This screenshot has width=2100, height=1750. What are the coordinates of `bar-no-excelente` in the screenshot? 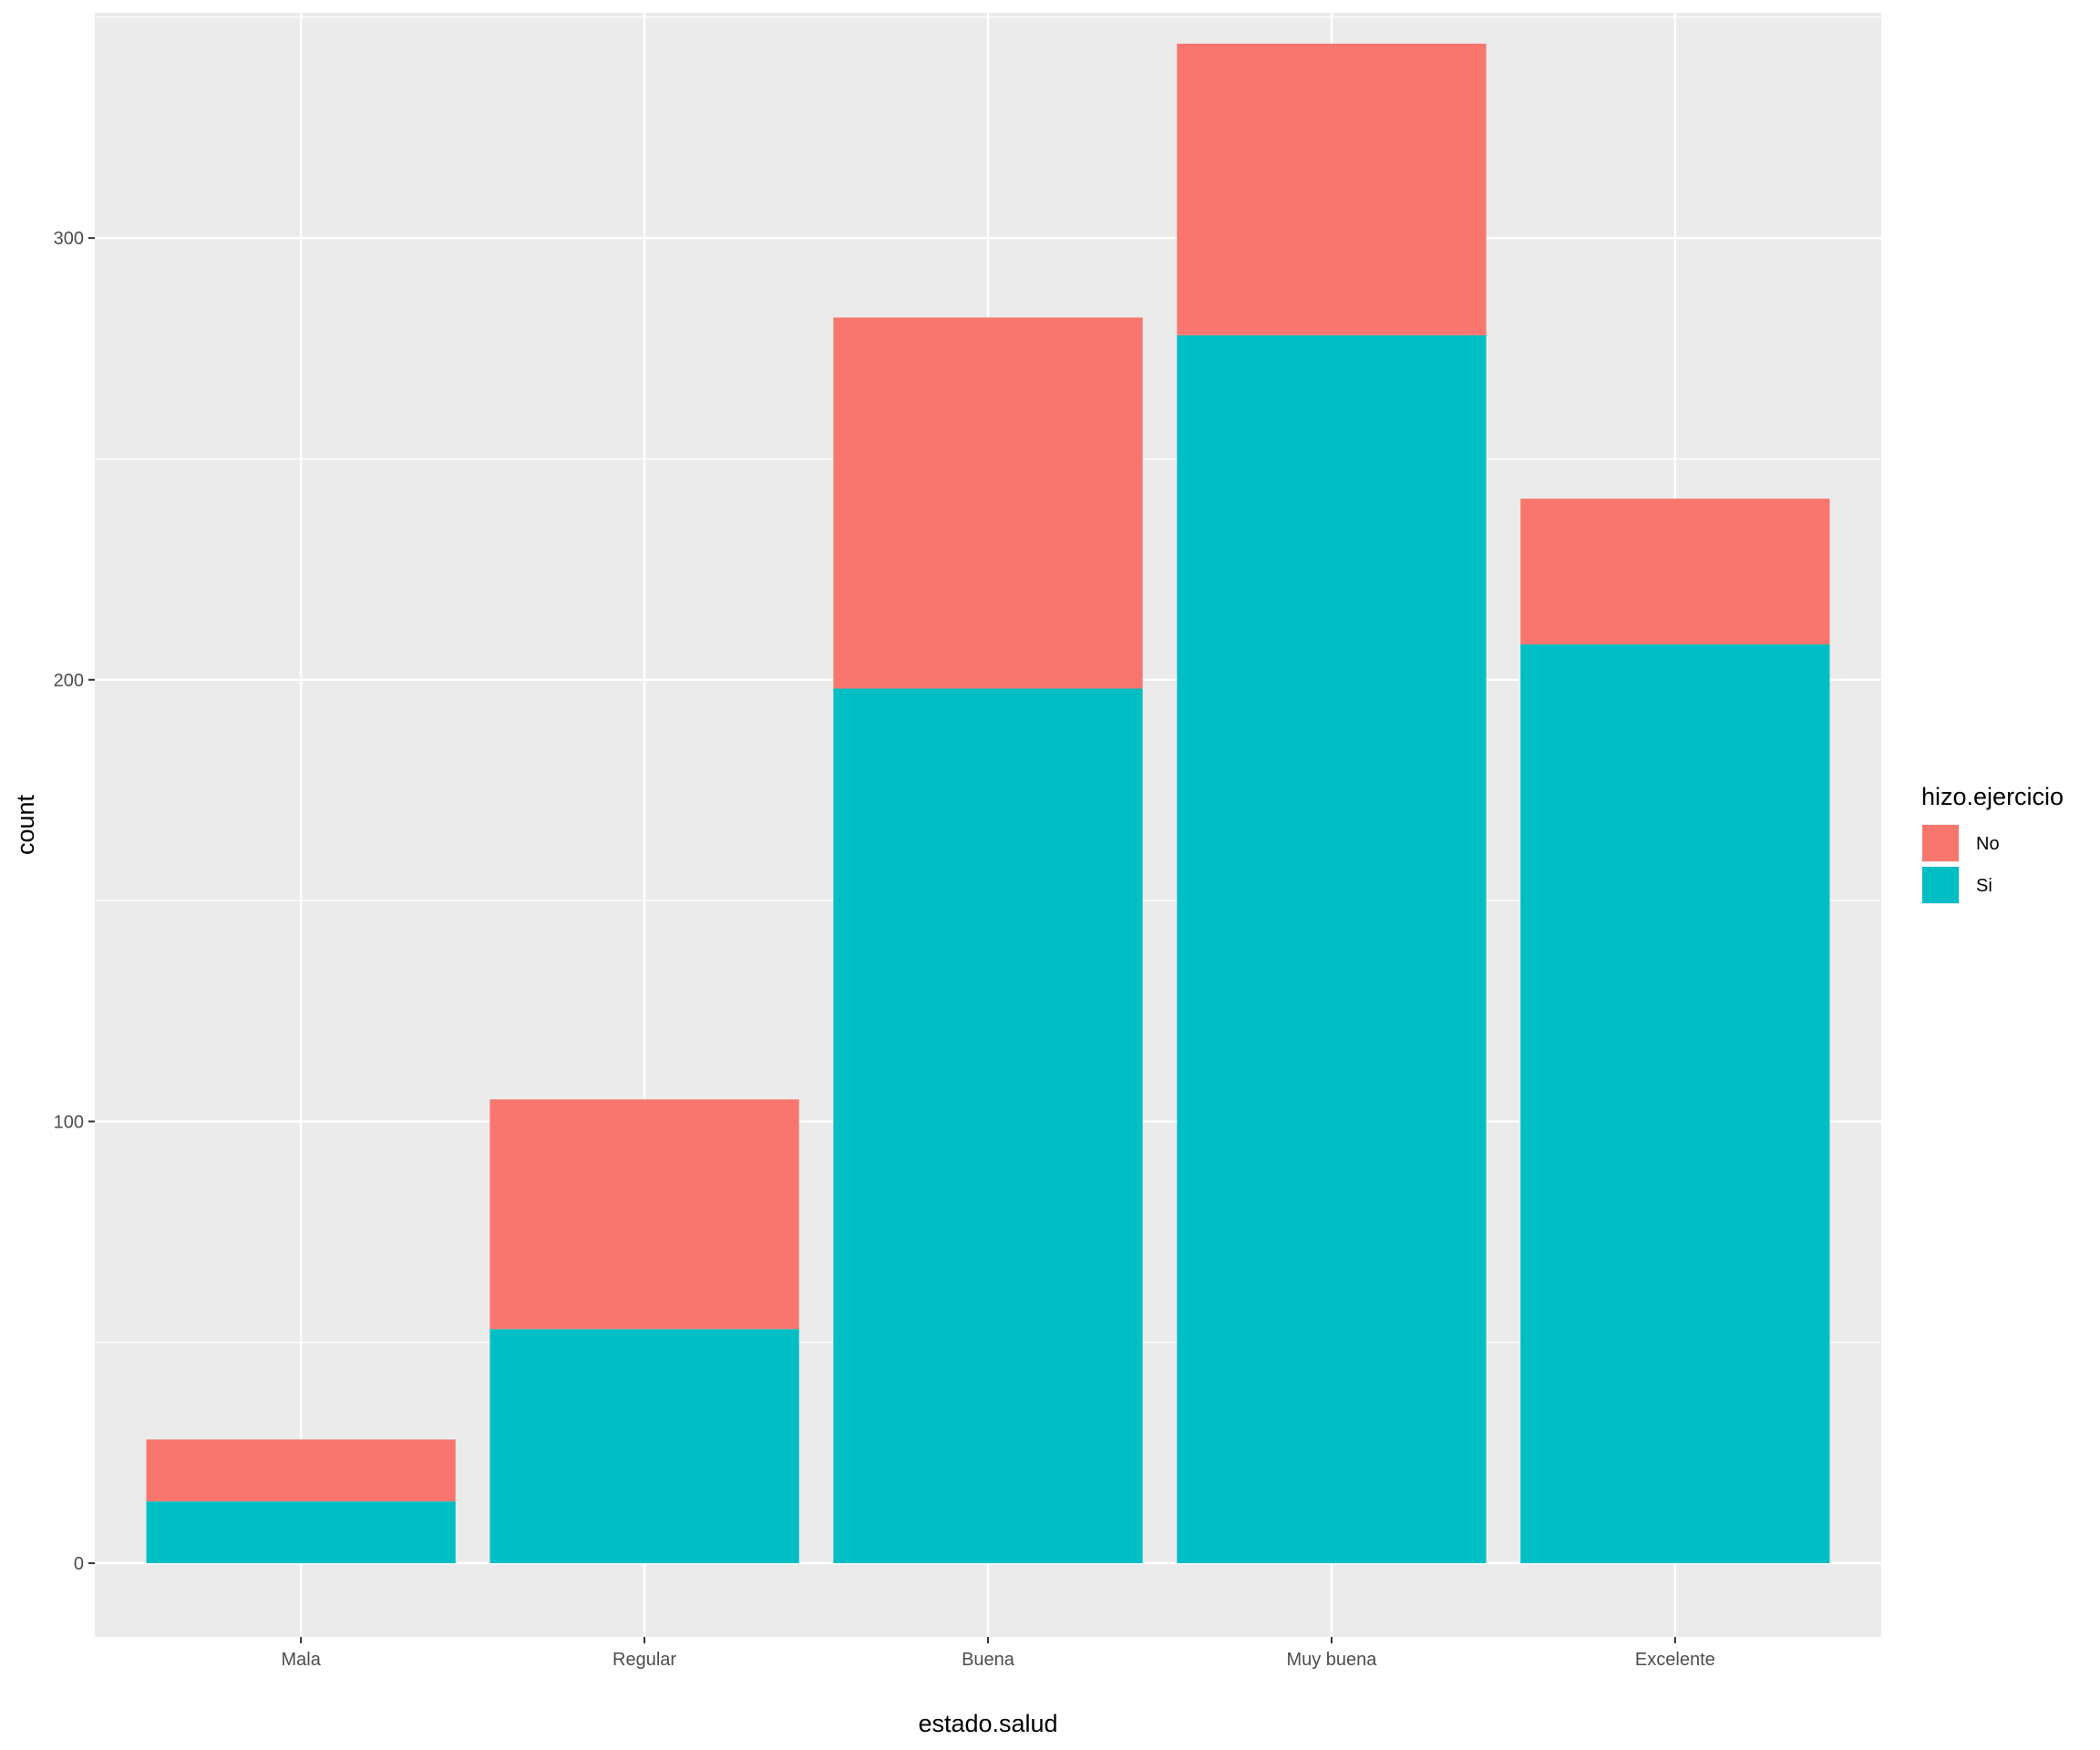 It's located at (1675, 572).